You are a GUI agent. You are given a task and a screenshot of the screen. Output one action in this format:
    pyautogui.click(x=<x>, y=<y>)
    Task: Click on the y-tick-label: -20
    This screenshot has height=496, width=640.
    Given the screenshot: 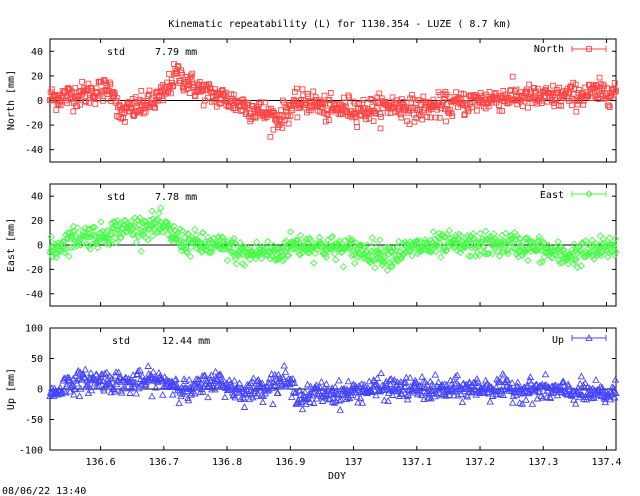 What is the action you would take?
    pyautogui.click(x=34, y=270)
    